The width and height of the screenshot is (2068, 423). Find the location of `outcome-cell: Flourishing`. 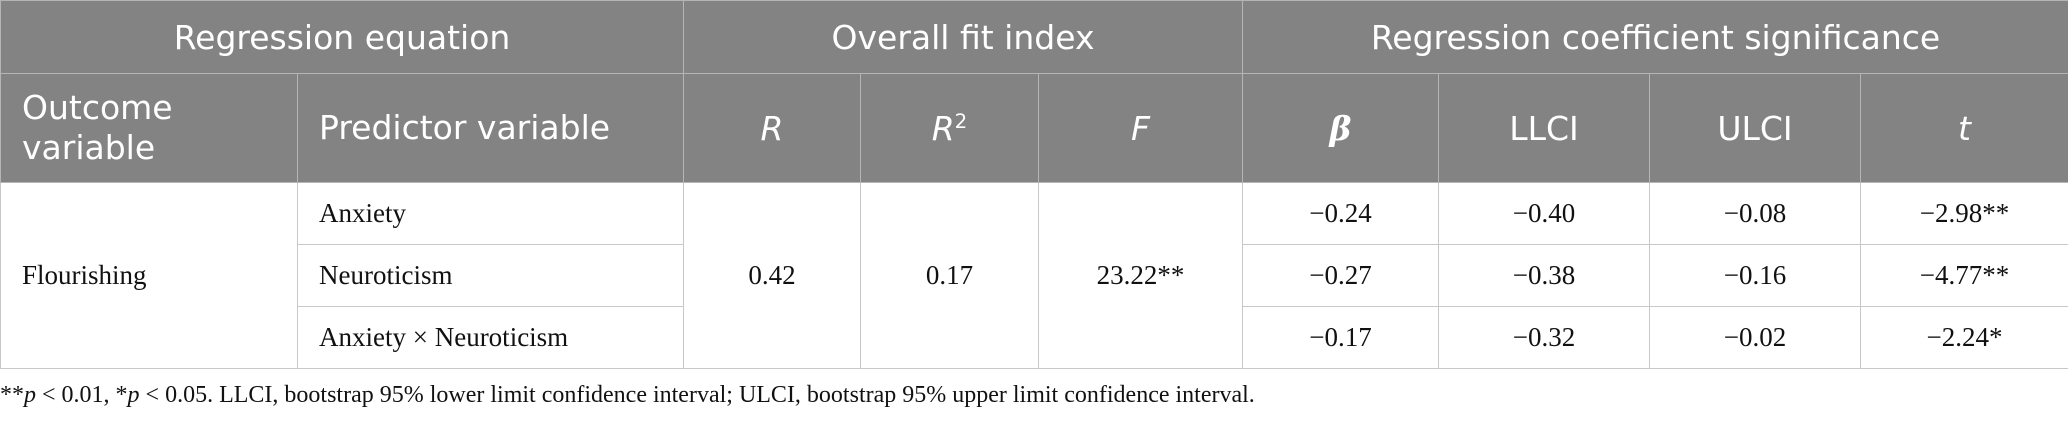

outcome-cell: Flourishing is located at coordinates (149, 275).